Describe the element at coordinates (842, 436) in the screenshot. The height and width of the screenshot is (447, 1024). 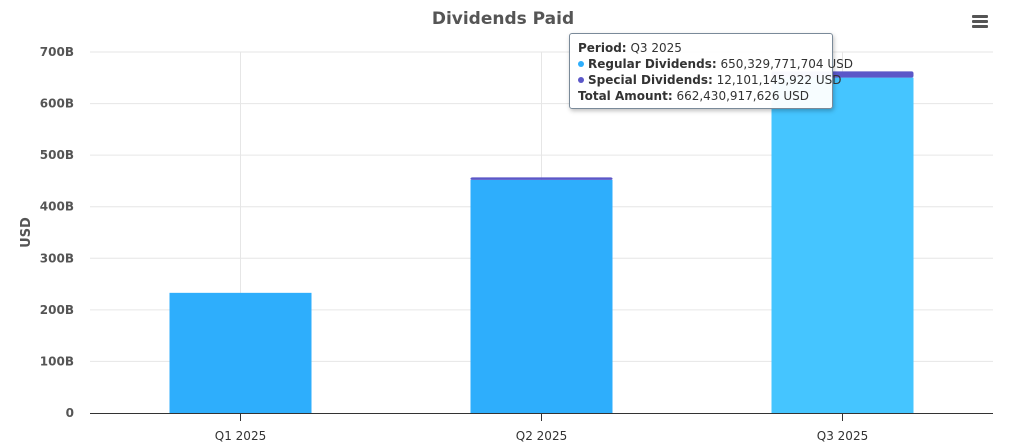
I see `x-tick-label: Q3 2025` at that location.